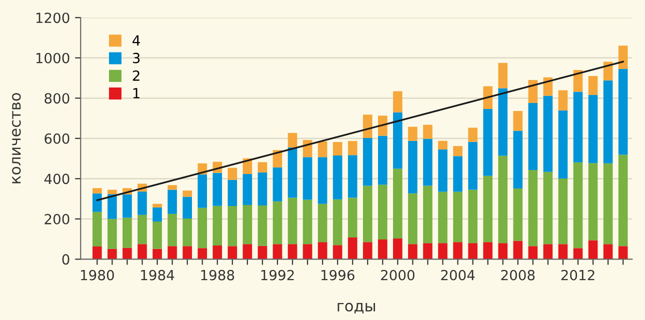 This screenshot has width=645, height=320. I want to click on x-tick-label: 2012, so click(577, 275).